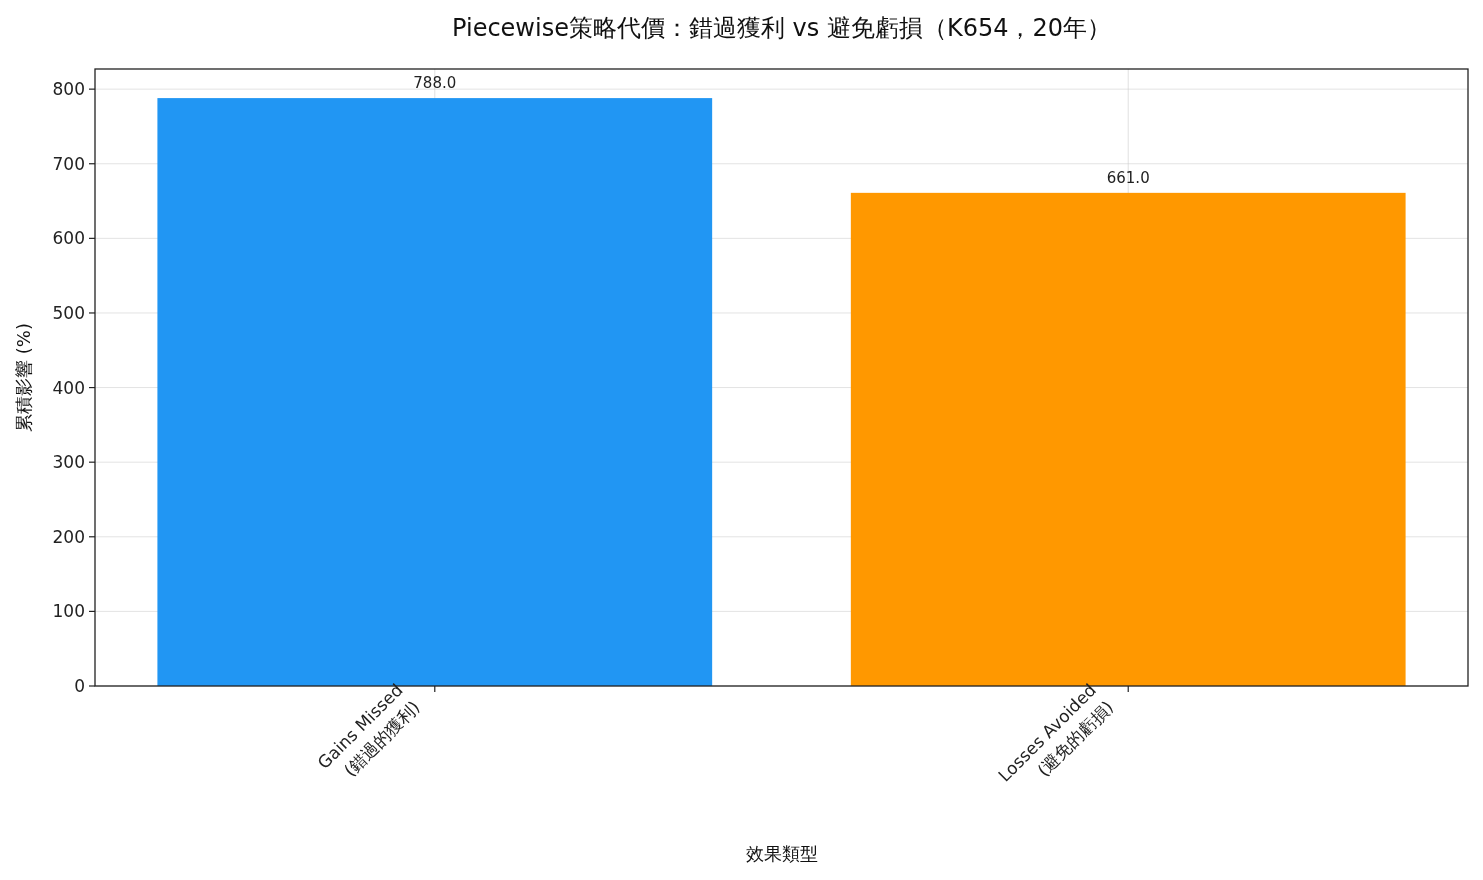 This screenshot has width=1483, height=880. I want to click on y-tick-label: 600, so click(68, 238).